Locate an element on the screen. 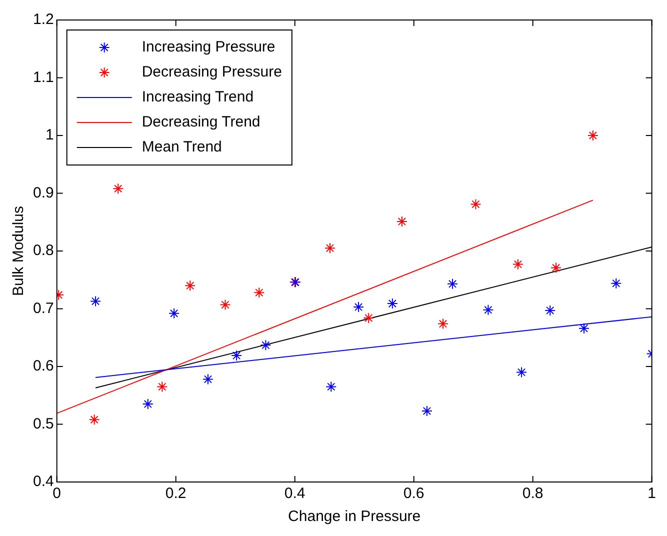 The image size is (667, 536). y-tick-label: 0.7 is located at coordinates (43, 308).